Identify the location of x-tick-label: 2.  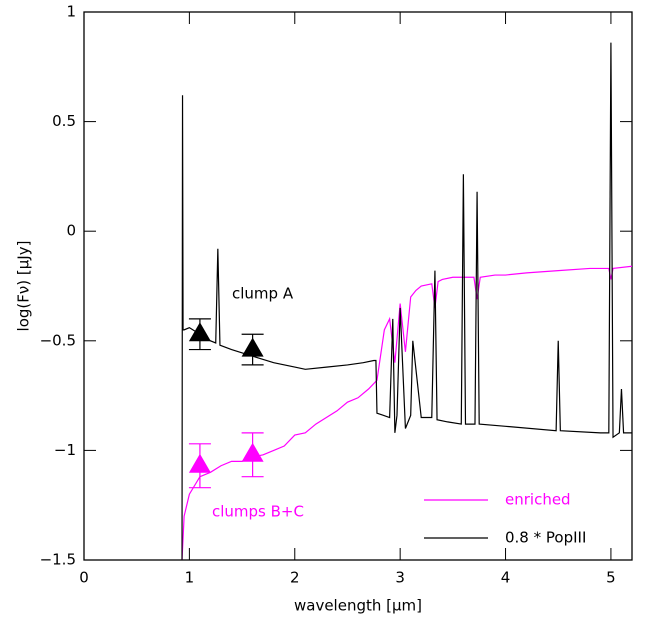
(295, 578).